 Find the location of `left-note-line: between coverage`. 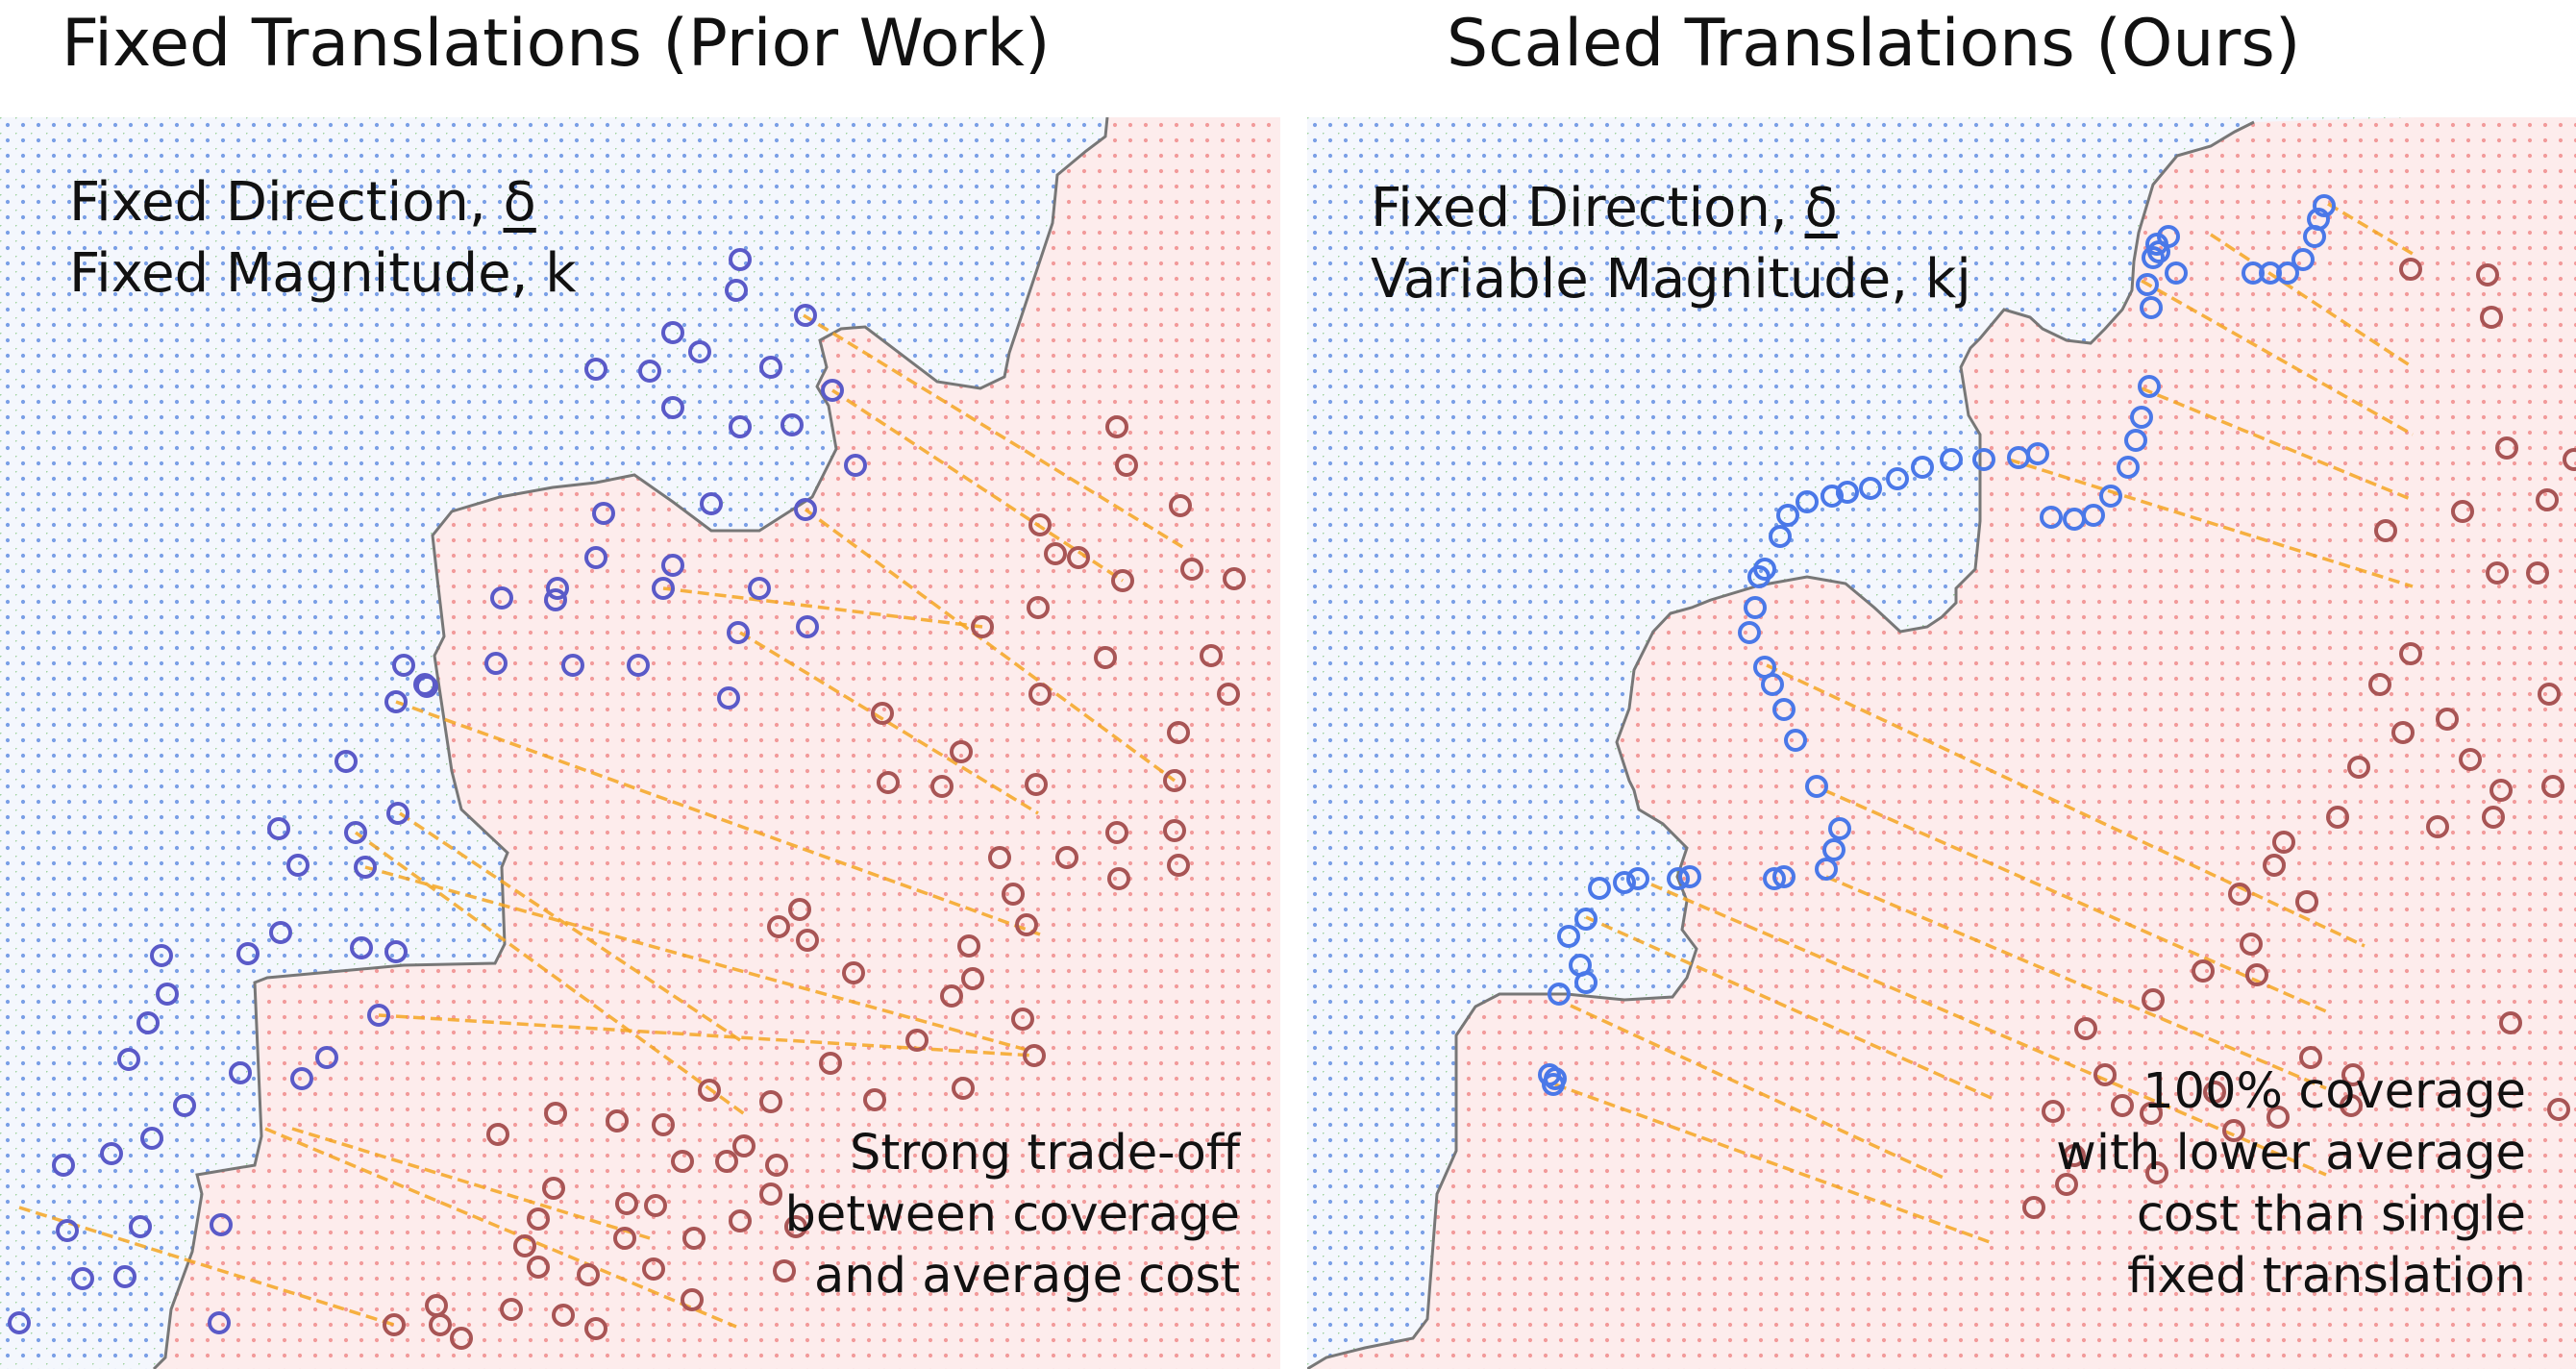

left-note-line: between coverage is located at coordinates (1012, 1214).